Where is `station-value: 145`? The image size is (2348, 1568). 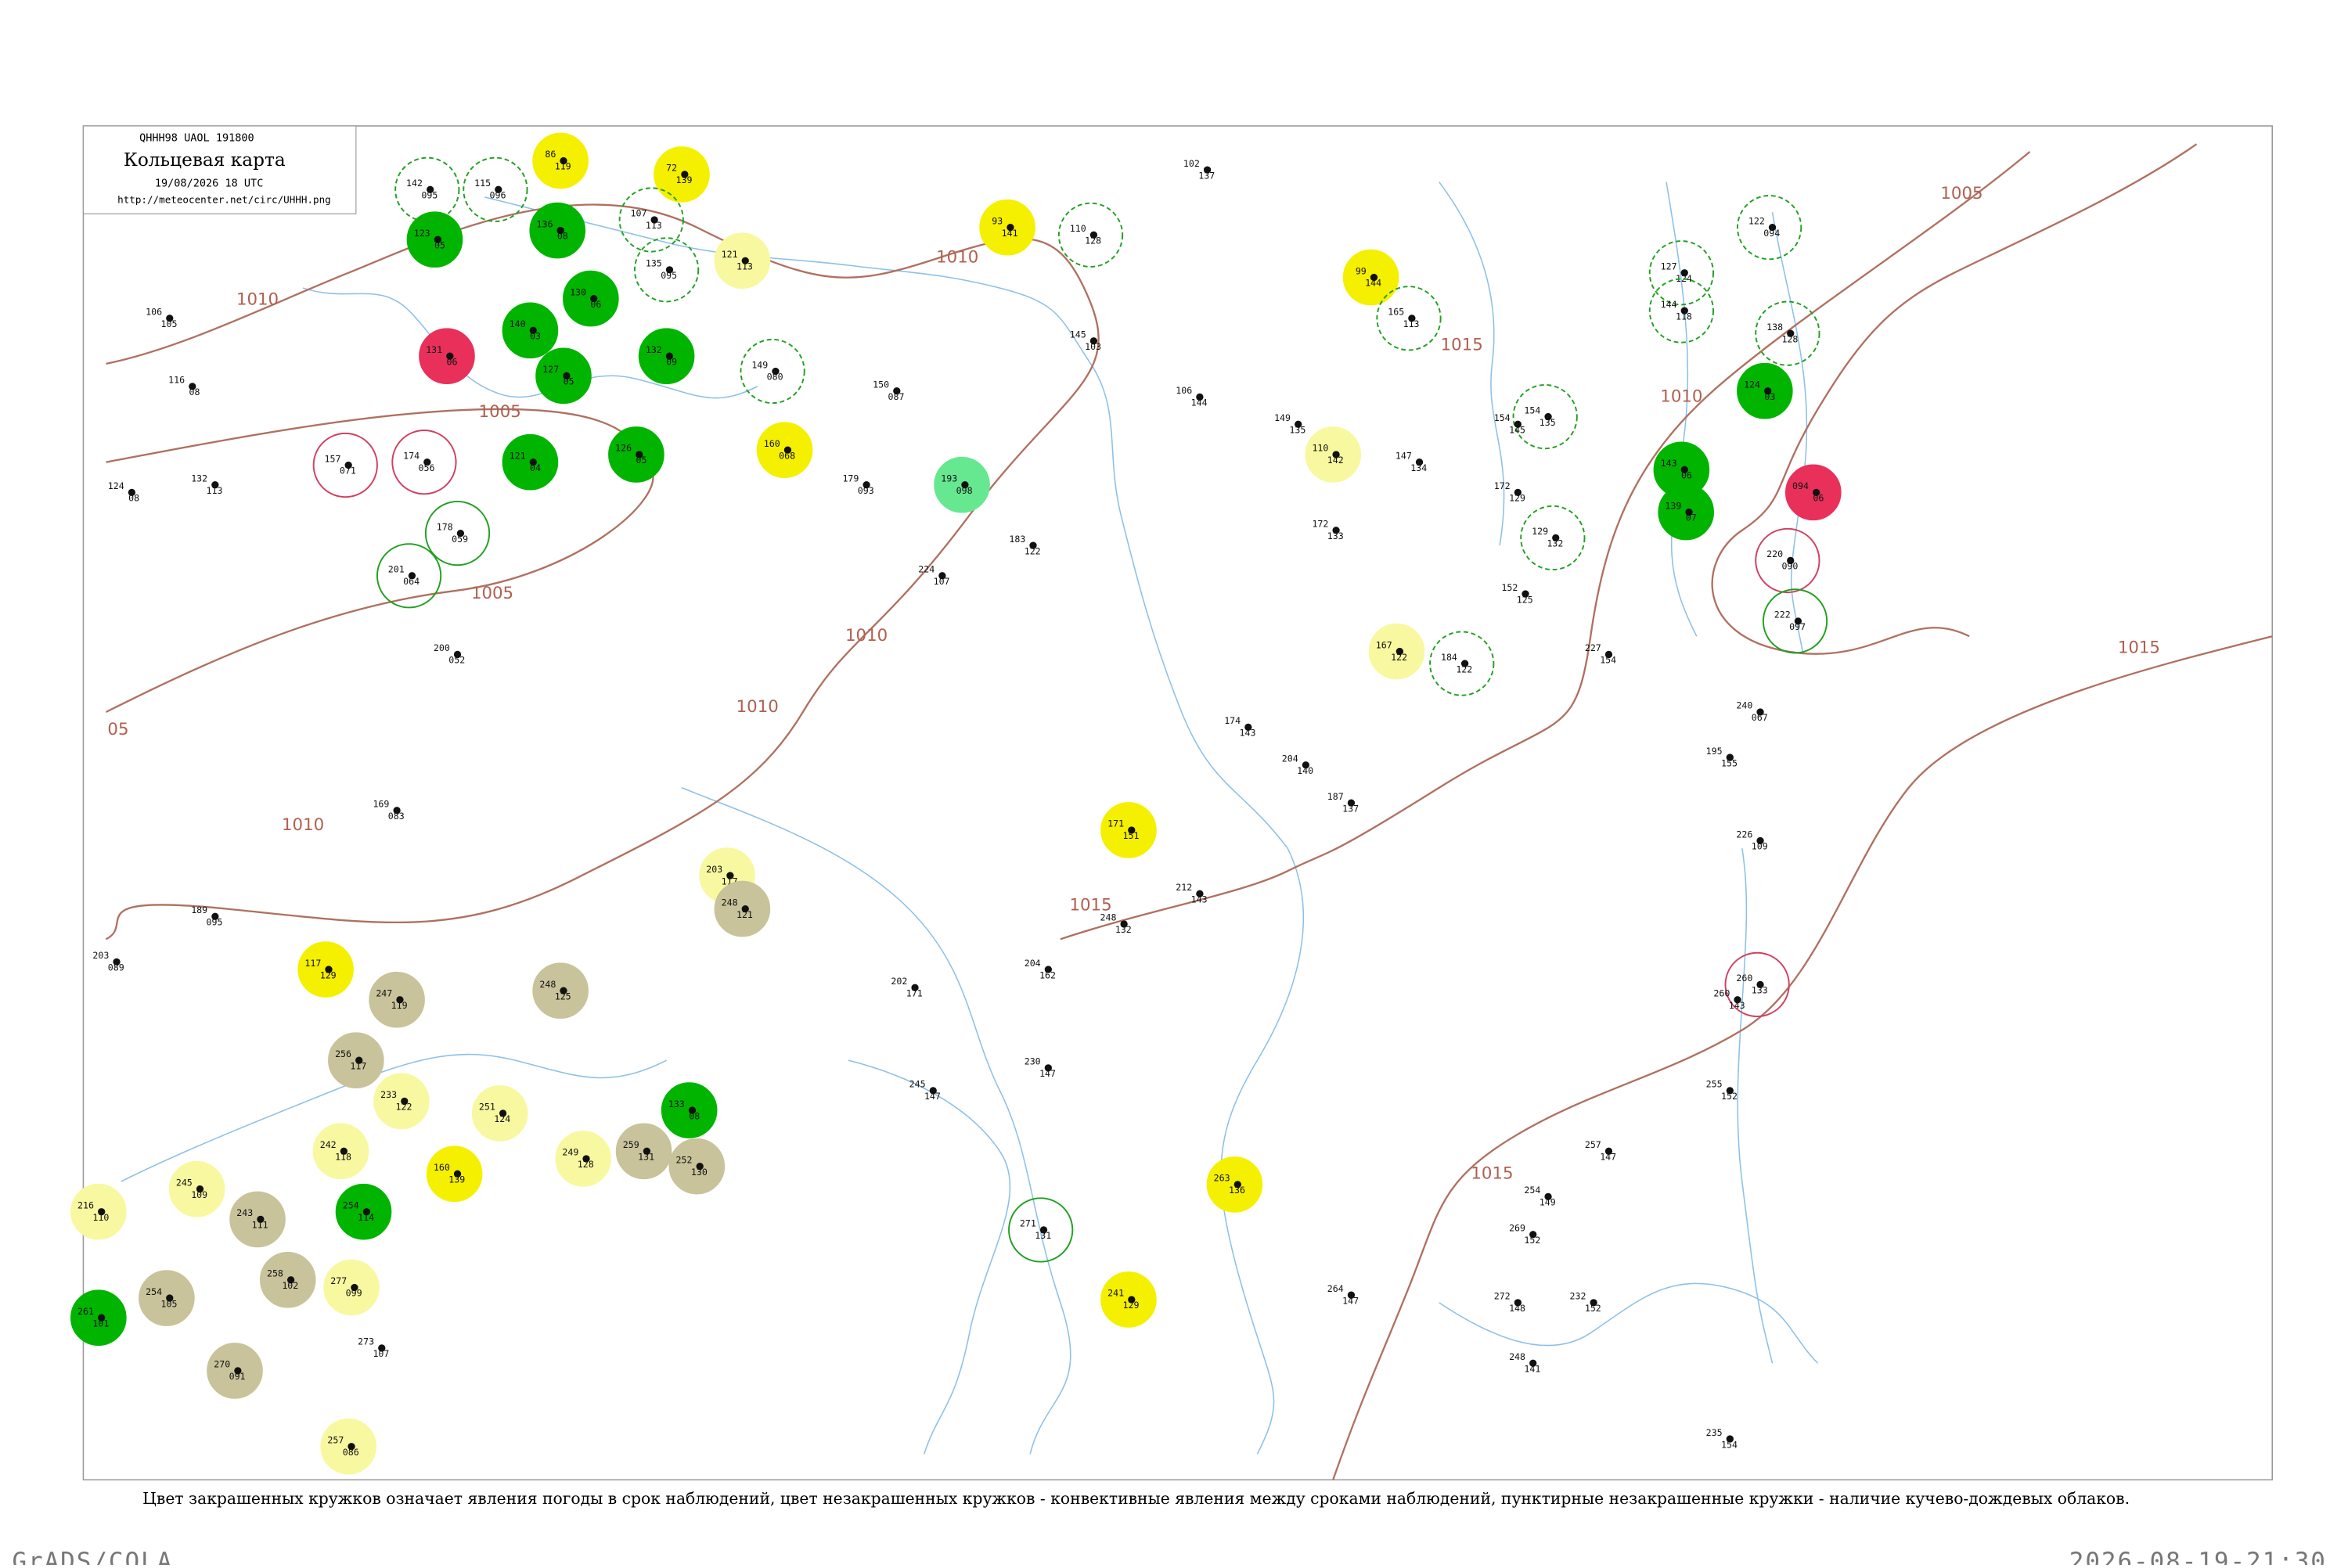
station-value: 145 is located at coordinates (1517, 431).